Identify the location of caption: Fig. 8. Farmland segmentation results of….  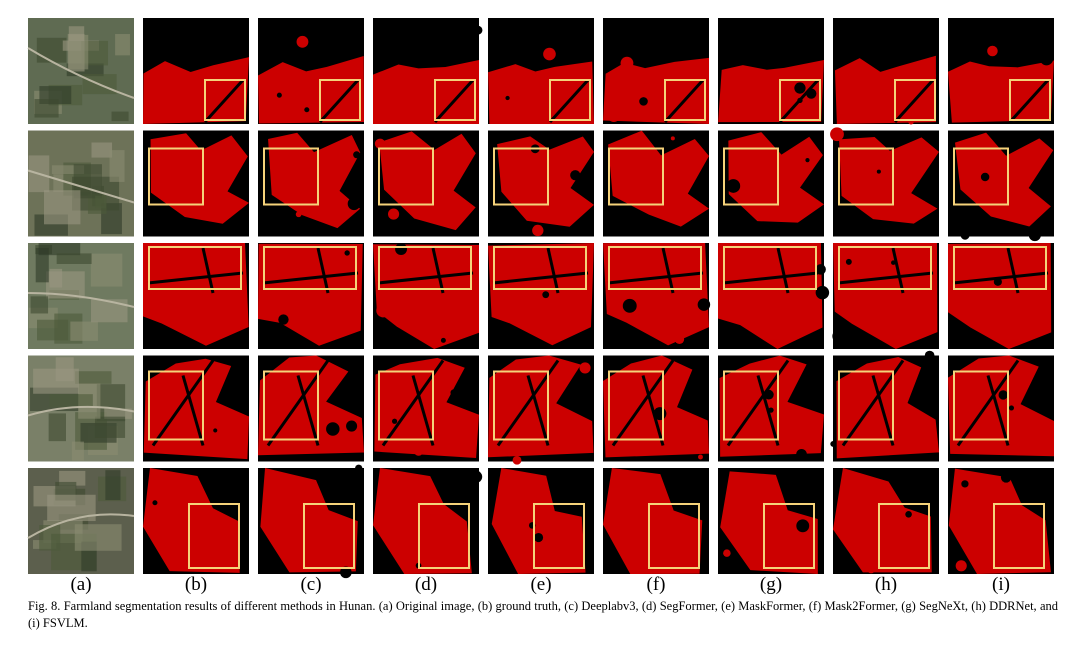
(543, 614).